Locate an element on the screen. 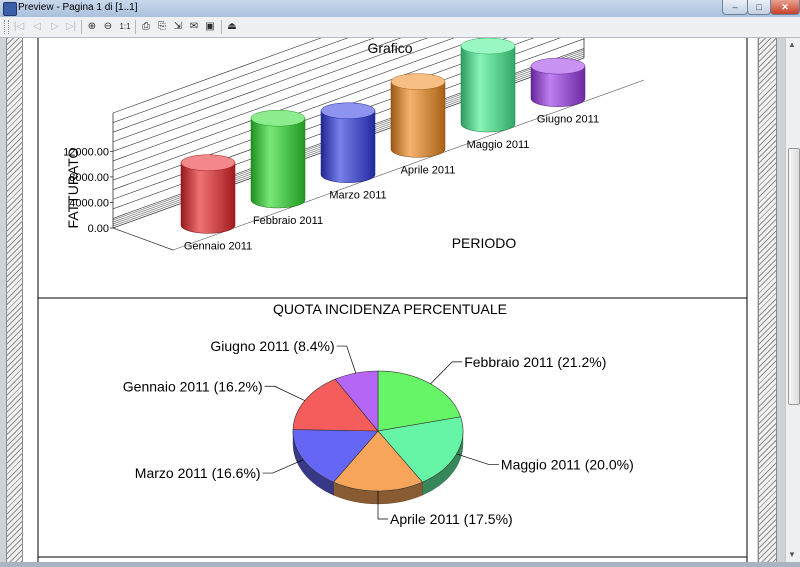 Image resolution: width=800 pixels, height=567 pixels. maximize-button: □ is located at coordinates (759, 7).